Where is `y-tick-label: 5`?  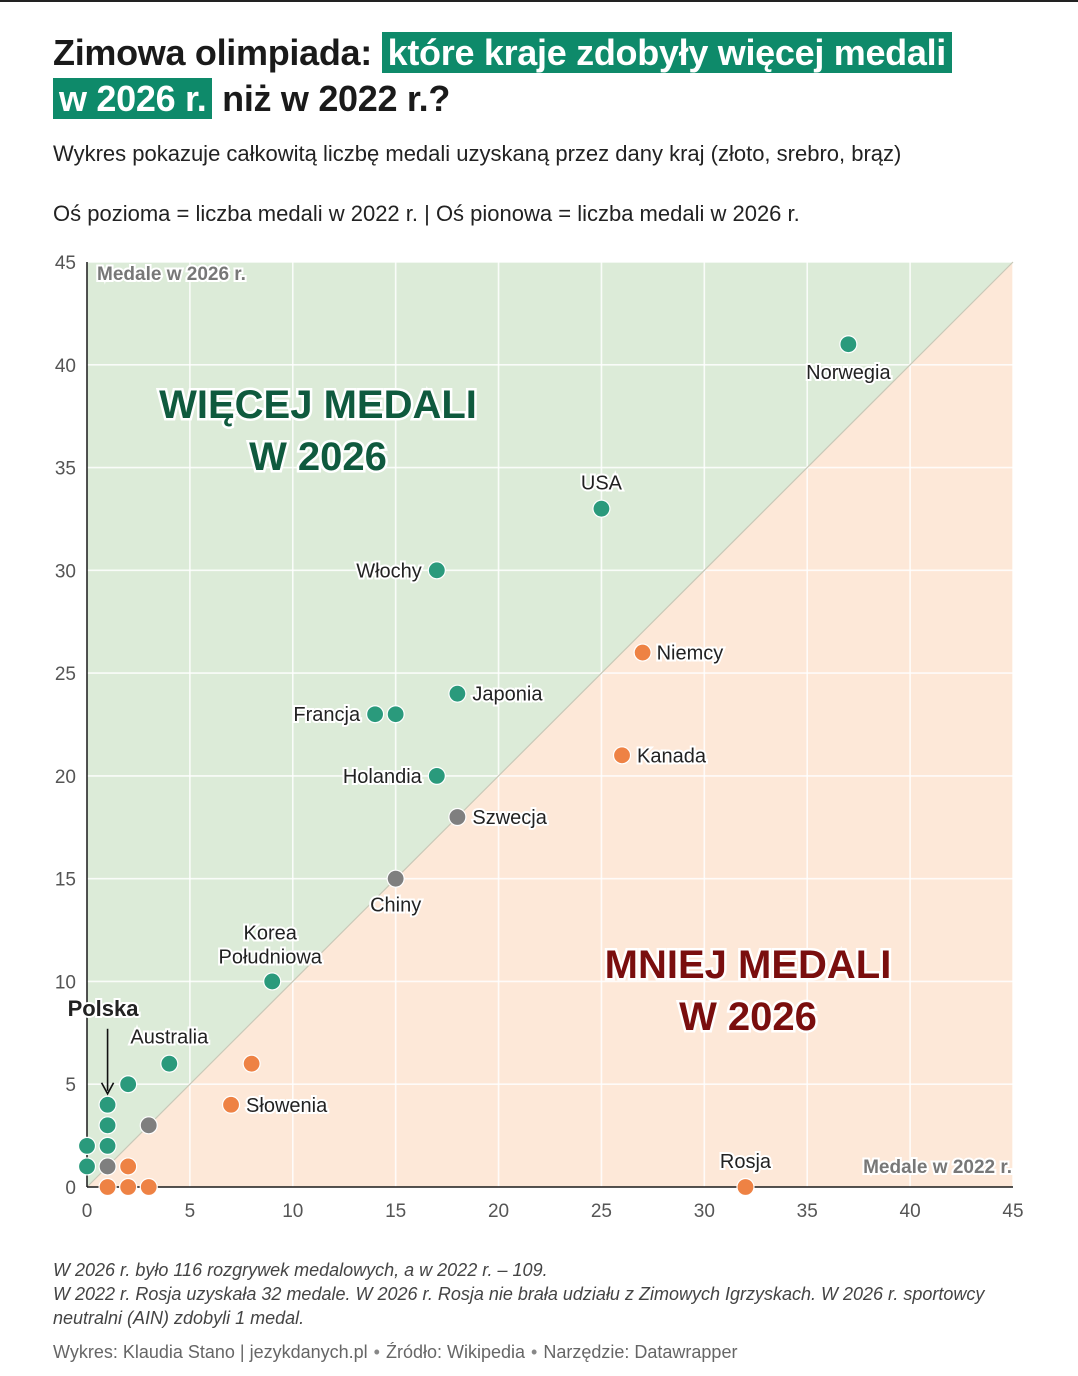
y-tick-label: 5 is located at coordinates (70, 1085).